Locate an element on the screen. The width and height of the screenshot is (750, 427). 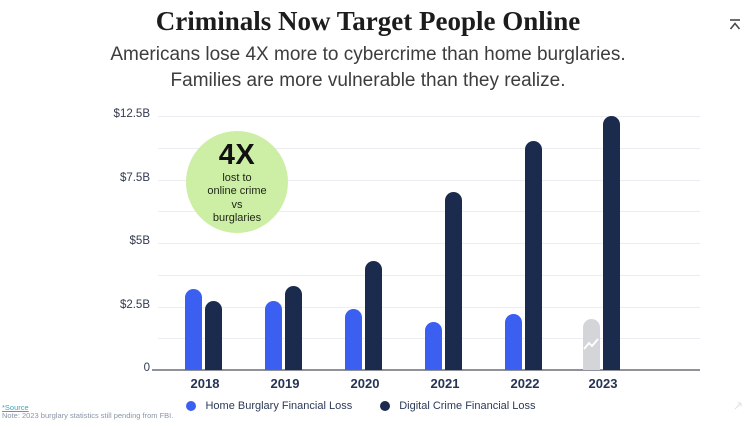
y-axis-label: $5B is located at coordinates (139, 241).